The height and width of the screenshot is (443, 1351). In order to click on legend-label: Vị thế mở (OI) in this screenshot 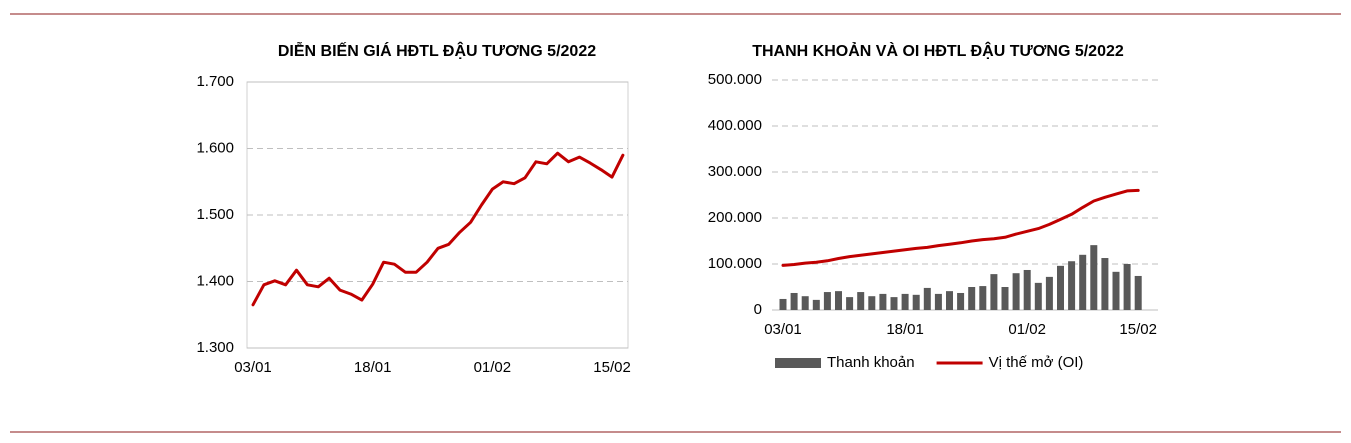, I will do `click(1036, 362)`.